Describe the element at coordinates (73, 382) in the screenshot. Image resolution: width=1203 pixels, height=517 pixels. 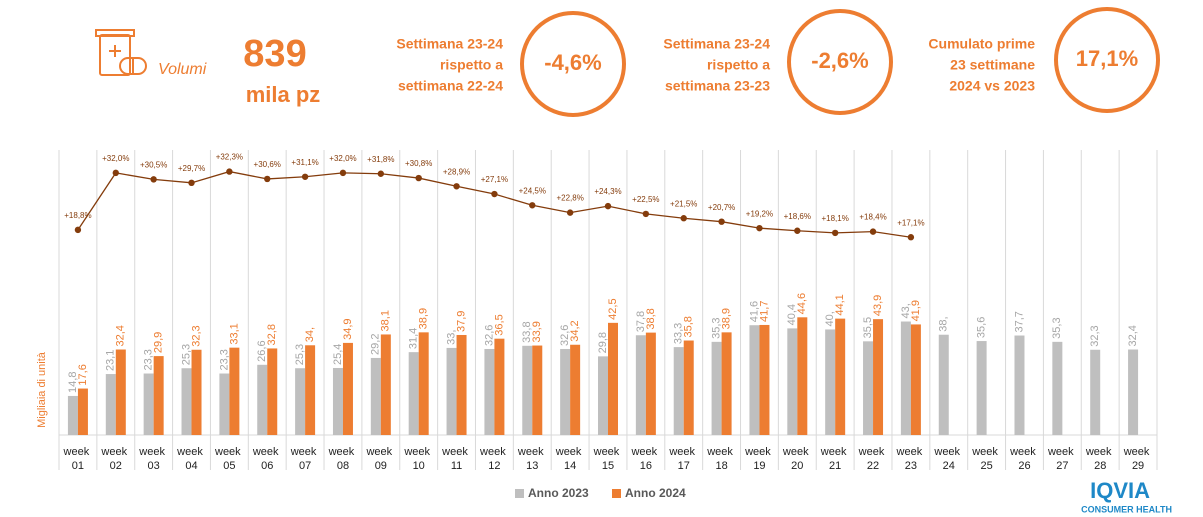
I see `bar-label: 14,8` at that location.